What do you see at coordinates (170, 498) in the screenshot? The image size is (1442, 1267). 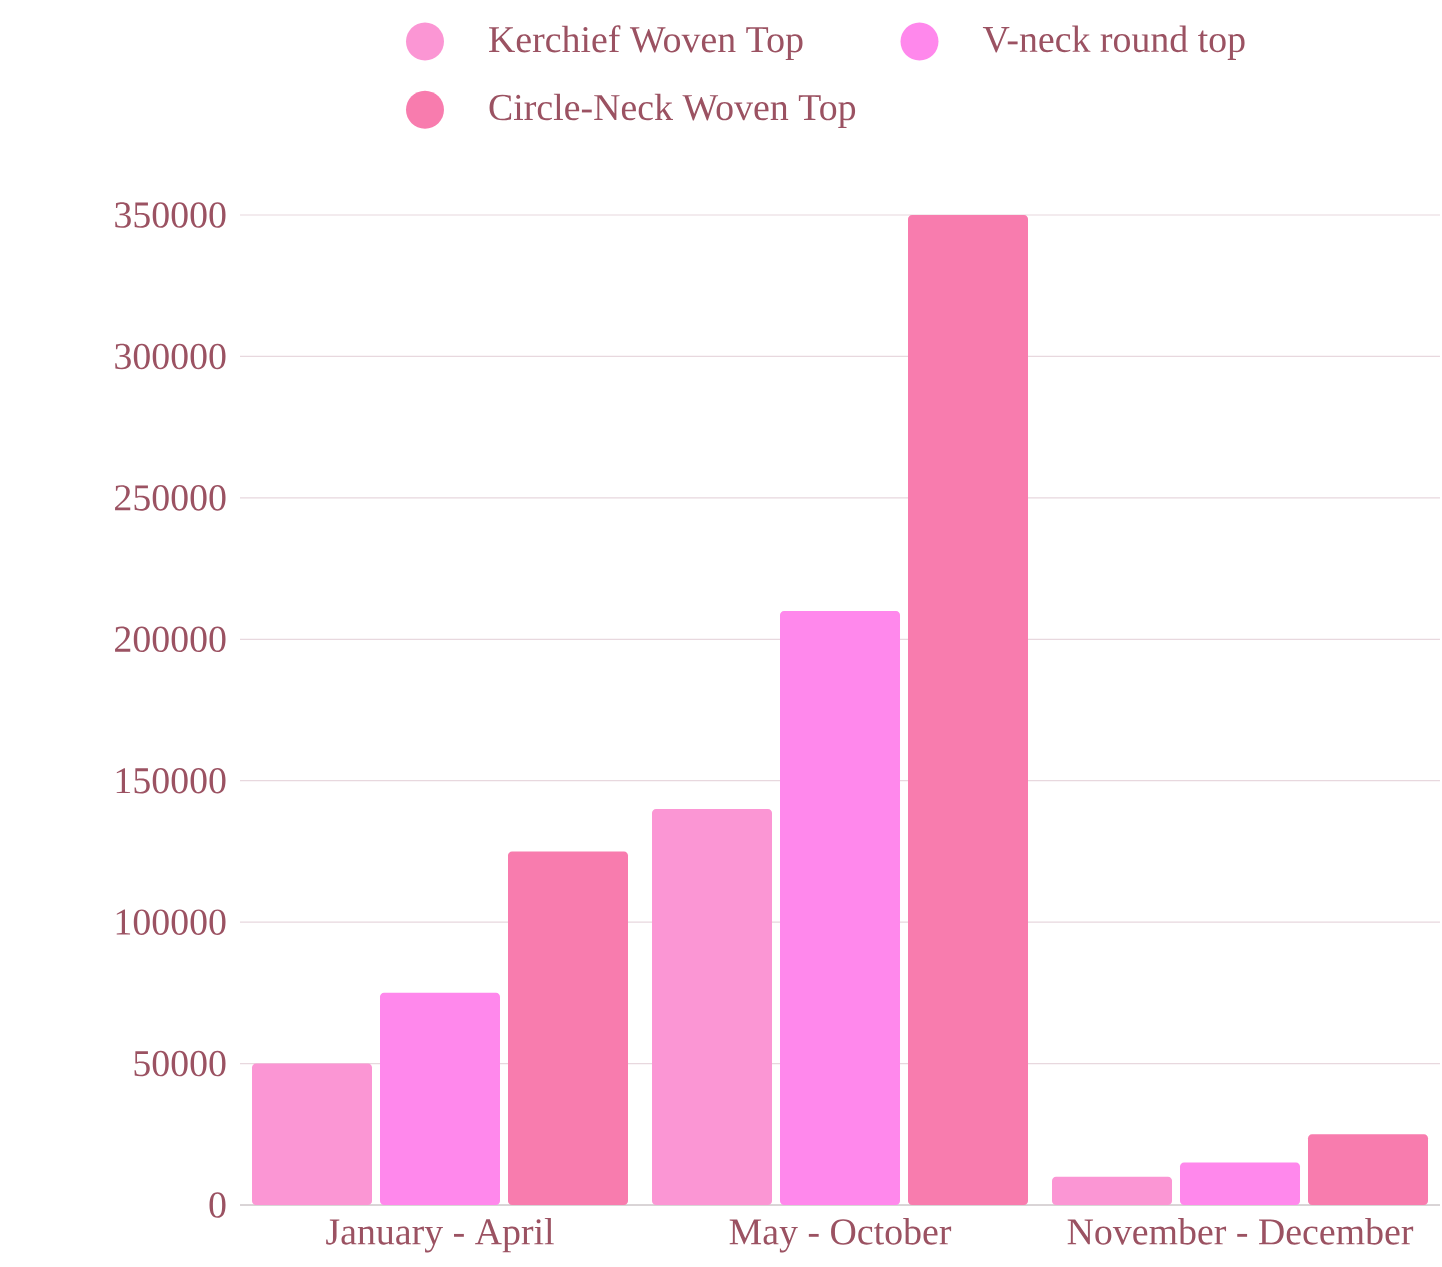 I see `y-tick-label: 250000` at bounding box center [170, 498].